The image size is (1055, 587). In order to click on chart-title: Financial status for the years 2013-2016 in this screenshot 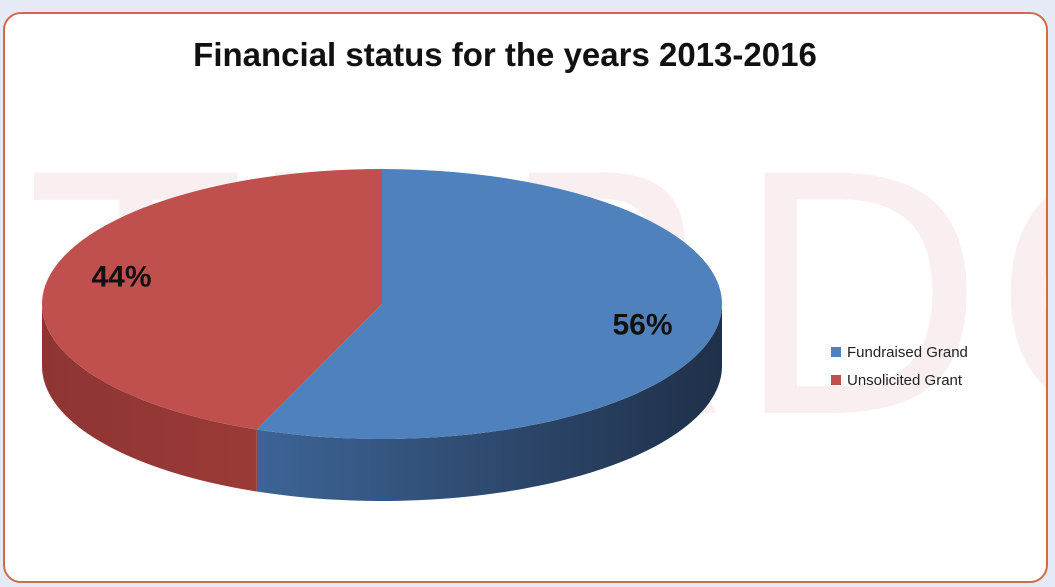, I will do `click(505, 54)`.